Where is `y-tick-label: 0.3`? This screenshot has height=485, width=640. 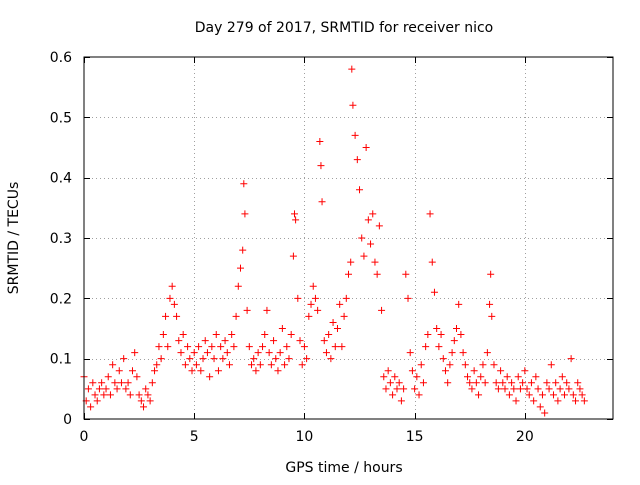
y-tick-label: 0.3 is located at coordinates (61, 239).